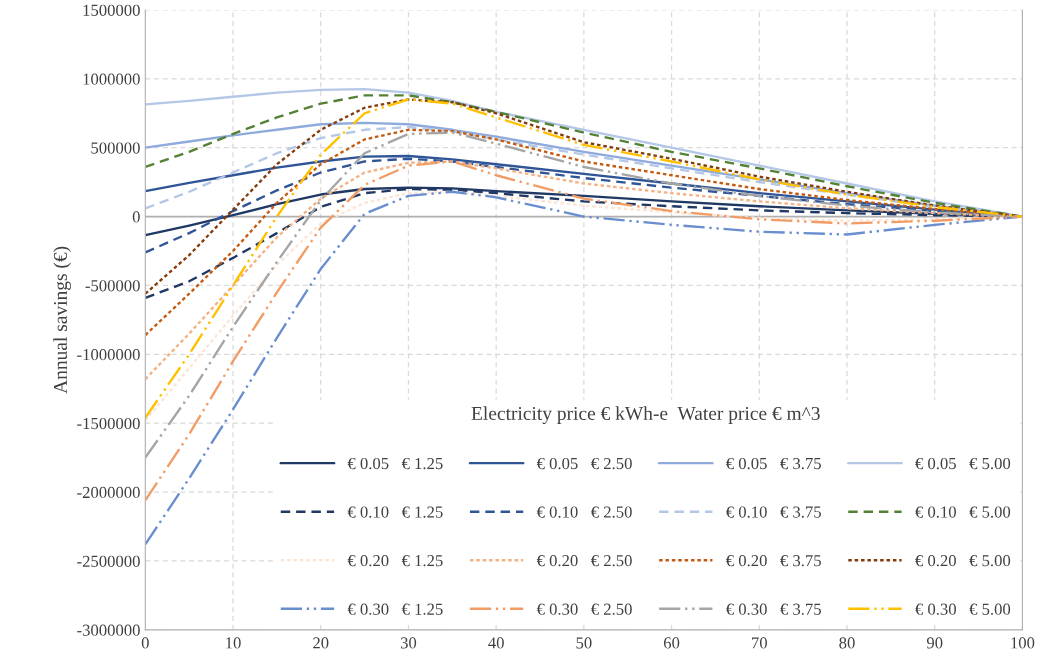 The width and height of the screenshot is (1038, 663). Describe the element at coordinates (584, 561) in the screenshot. I see `legend-label: € 0.20 € 2.50` at that location.